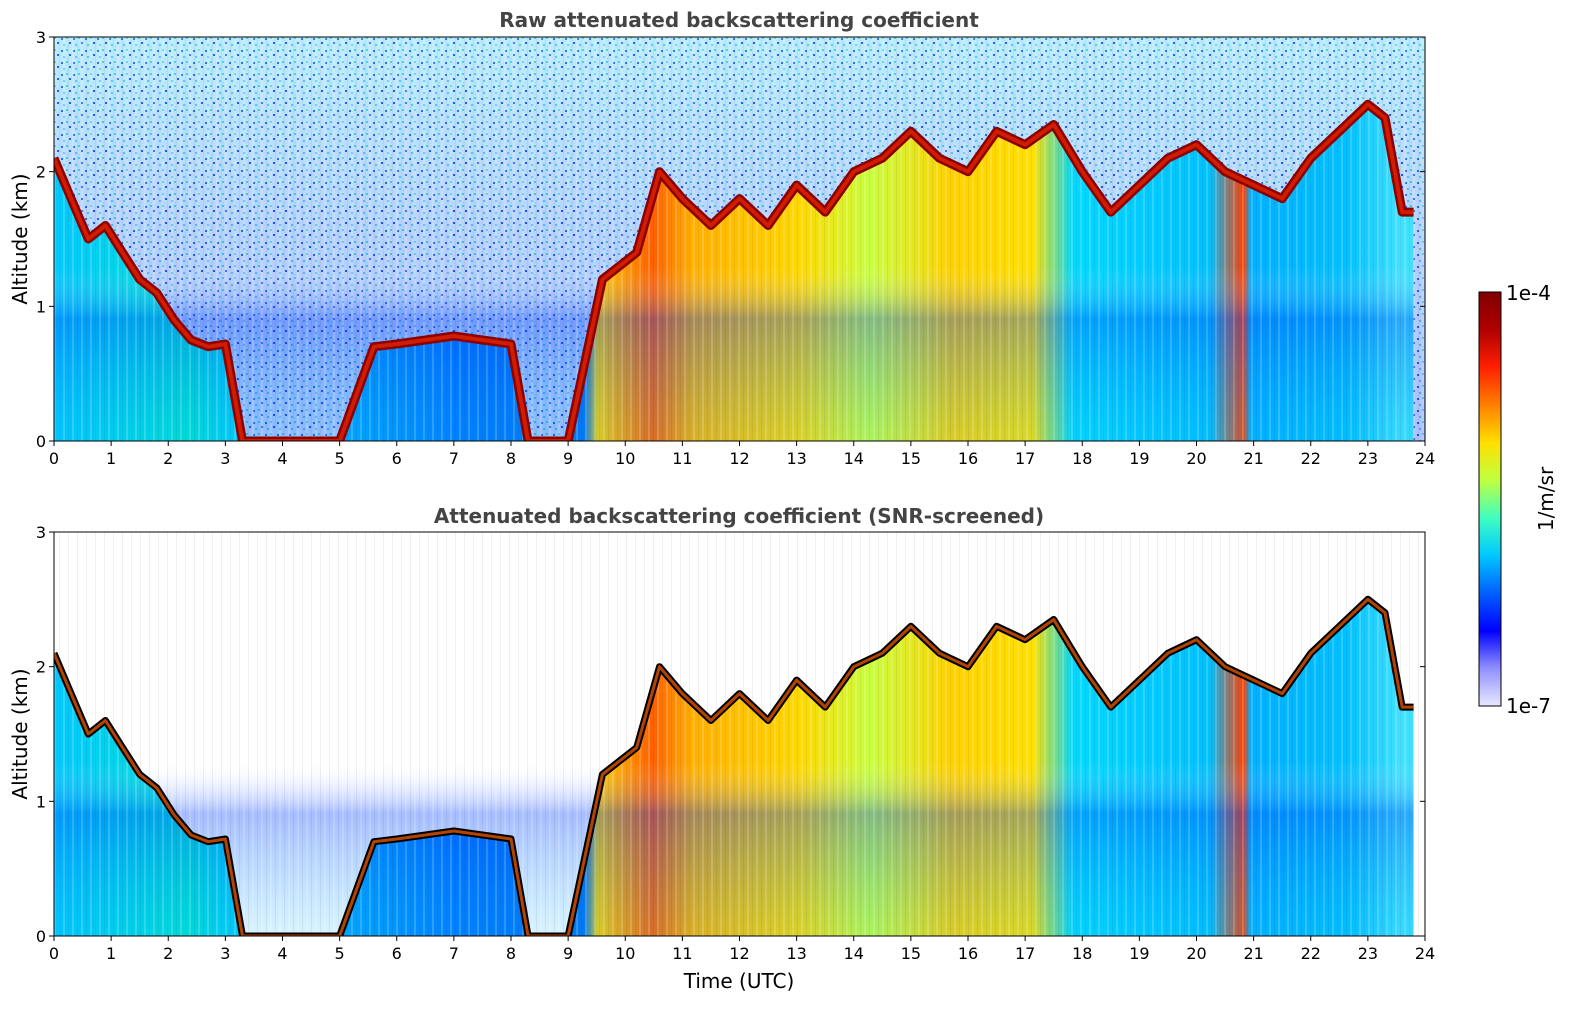 The image size is (1595, 1020). Describe the element at coordinates (739, 981) in the screenshot. I see `time-axis-label: Time (UTC)` at that location.